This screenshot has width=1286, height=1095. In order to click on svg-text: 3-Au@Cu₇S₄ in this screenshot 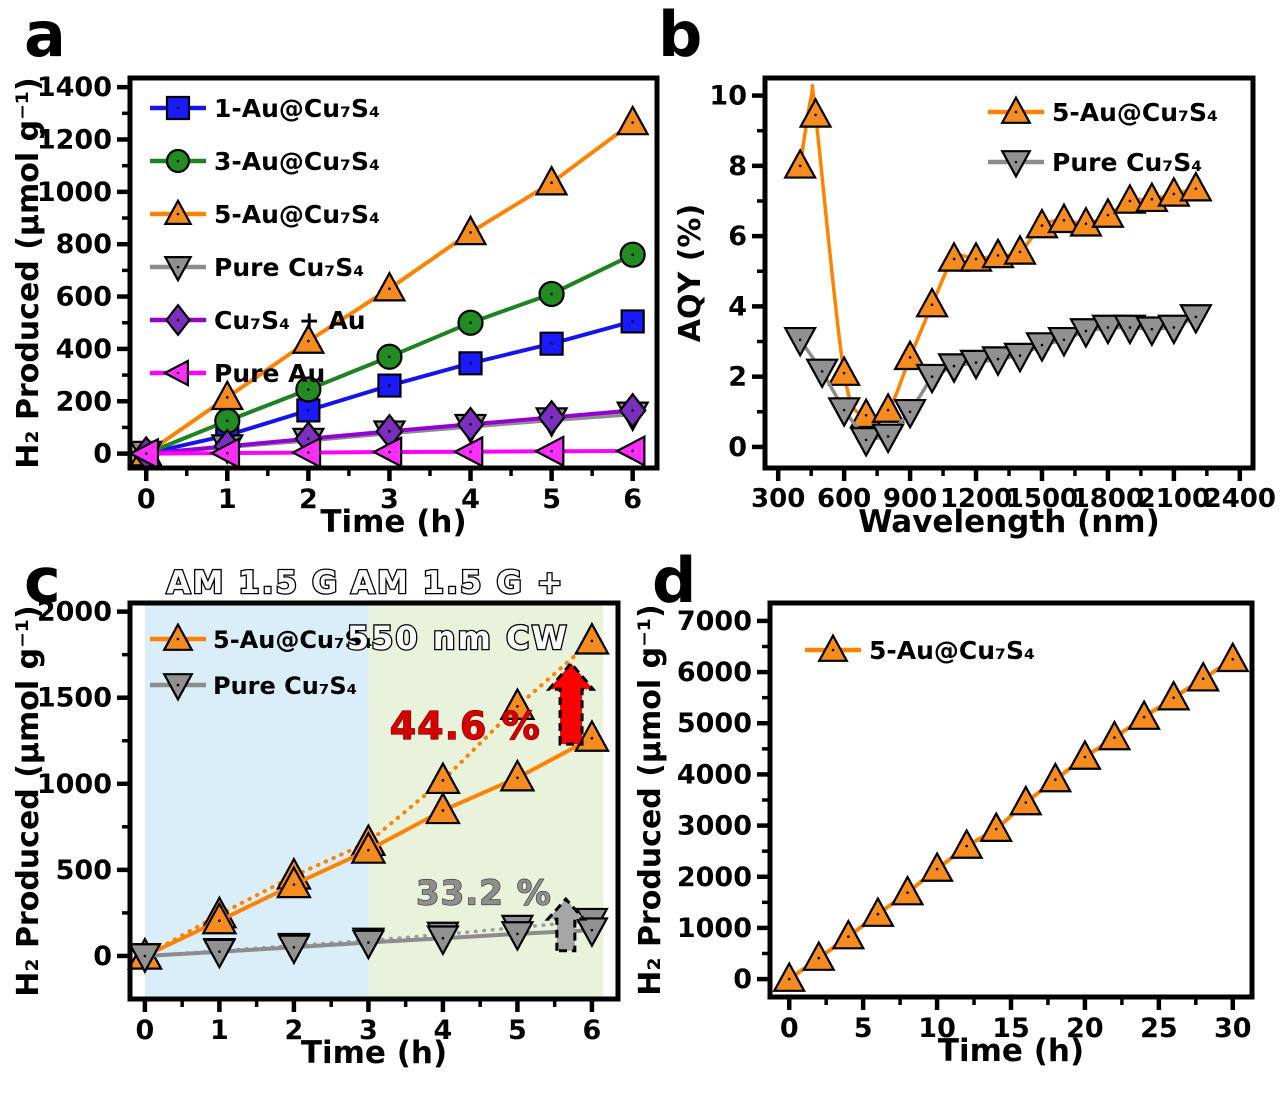, I will do `click(297, 161)`.